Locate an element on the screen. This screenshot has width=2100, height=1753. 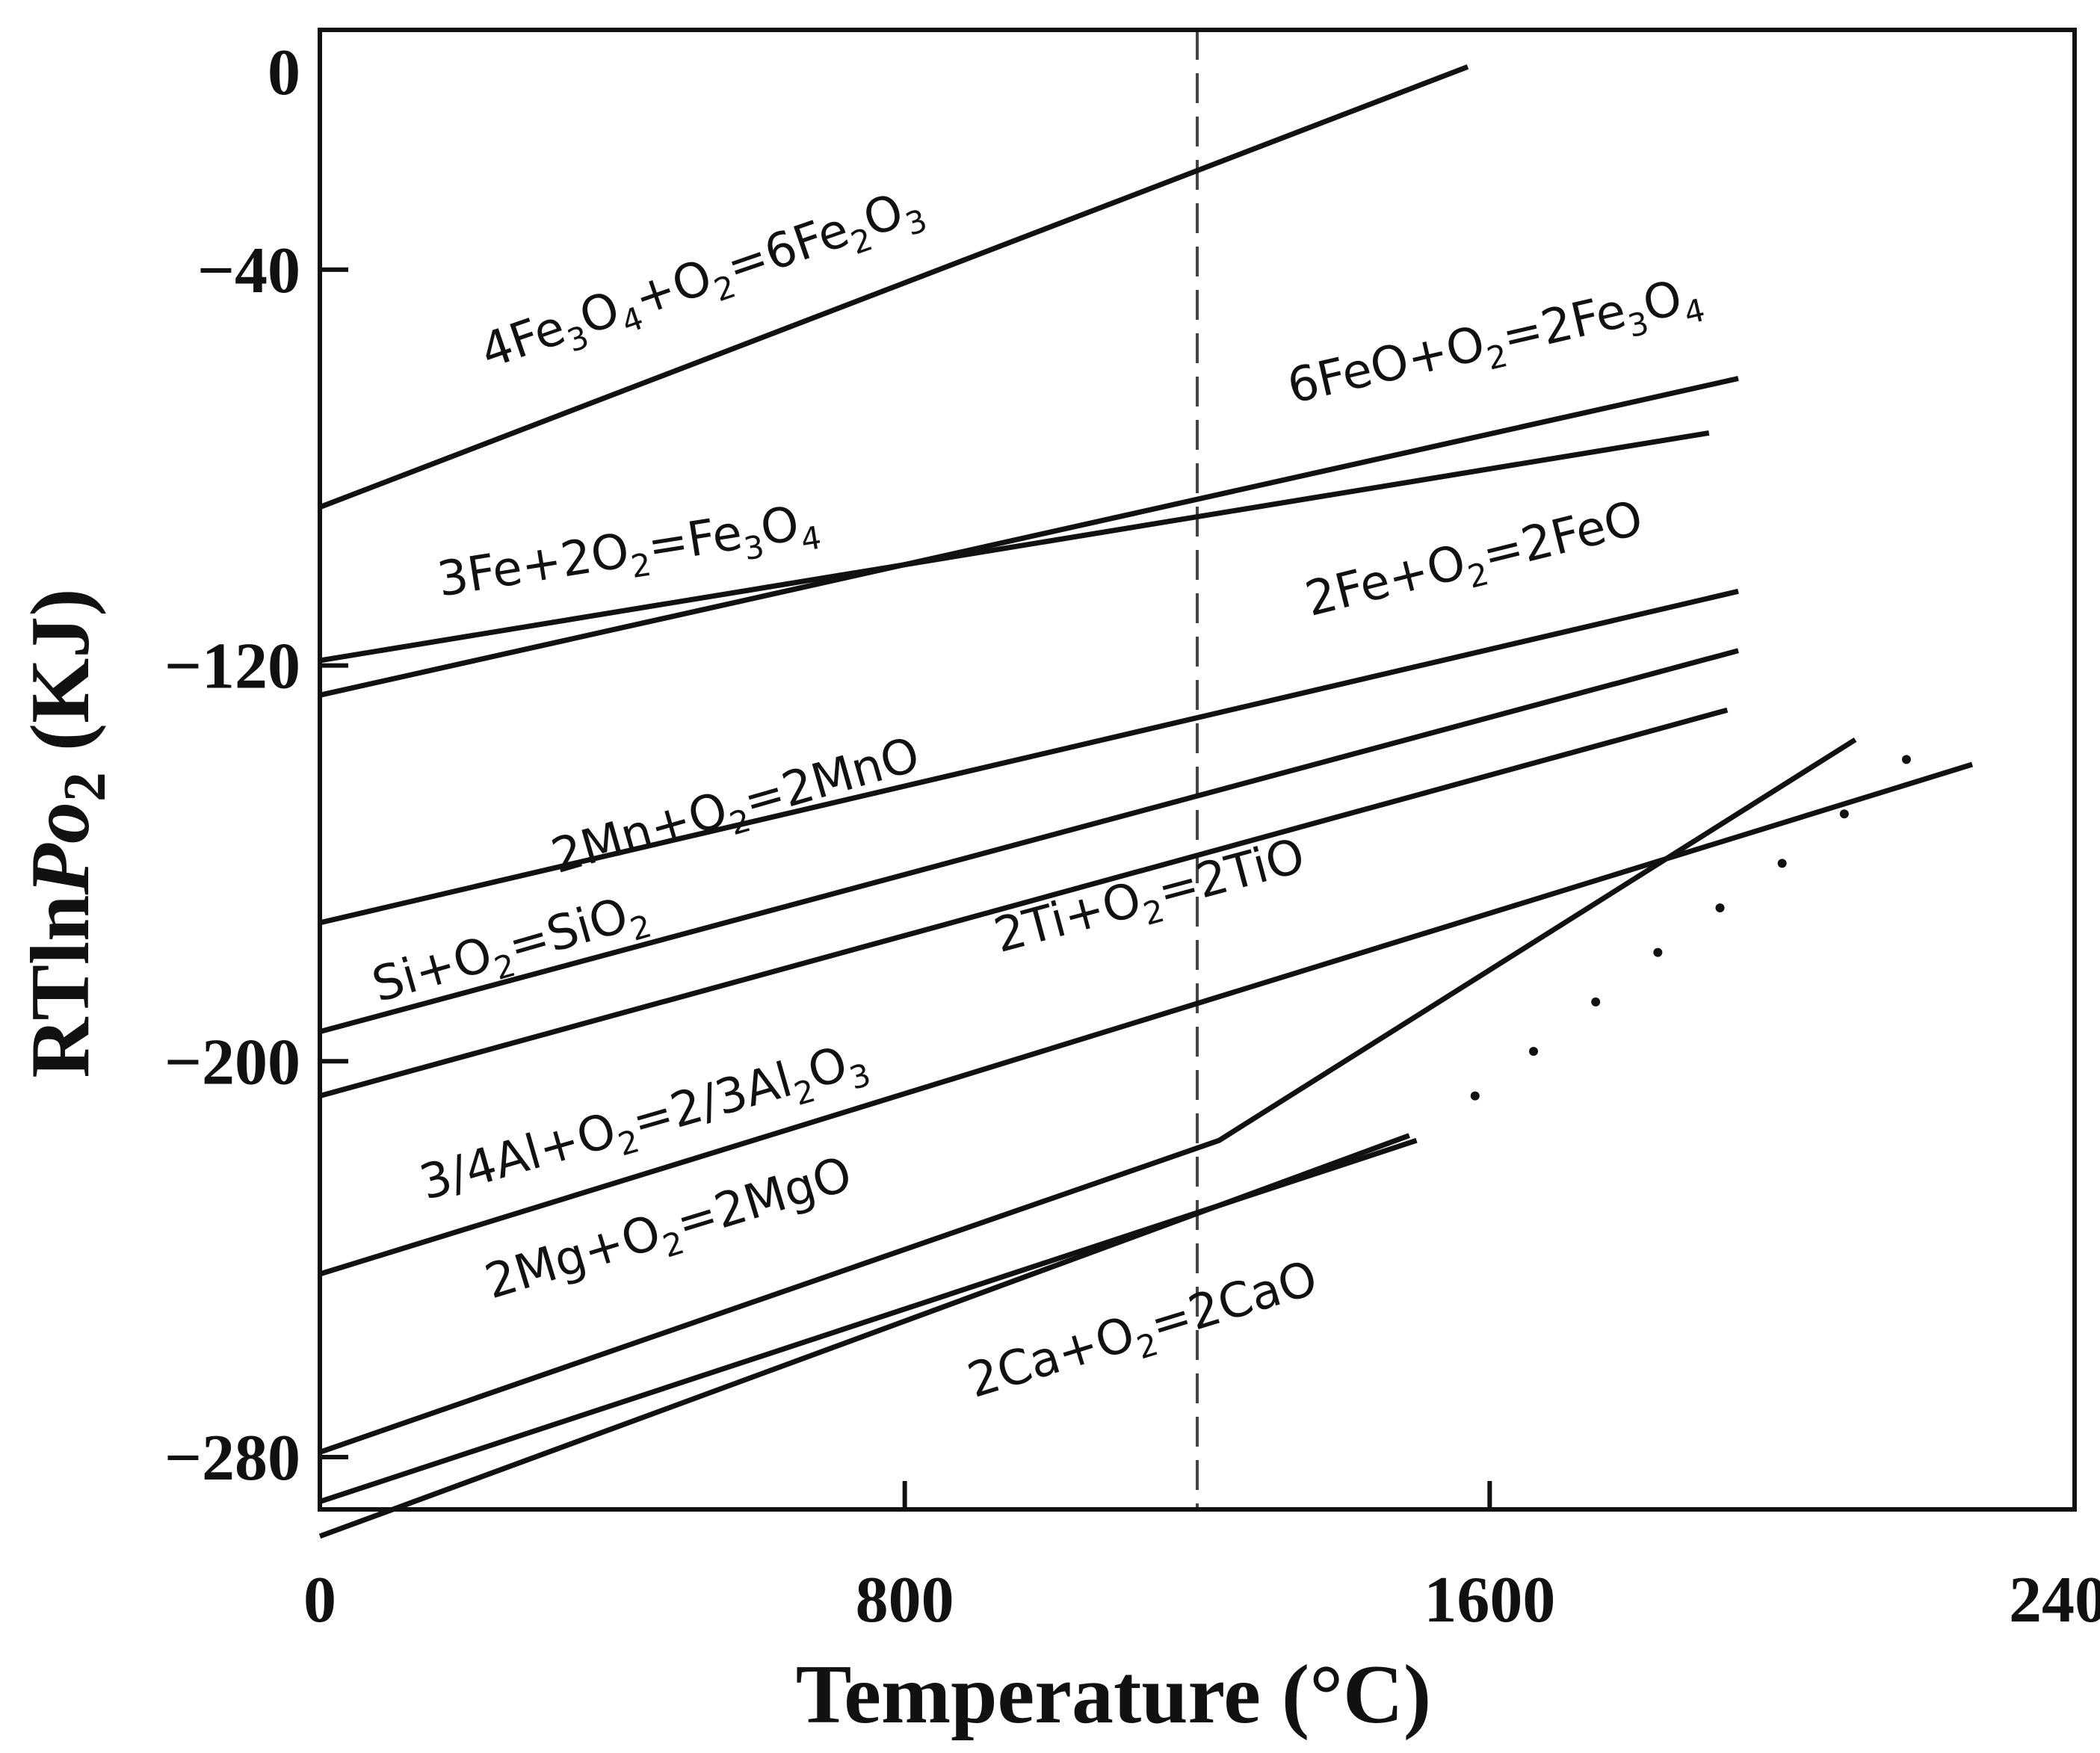
x-tick-label: 0 is located at coordinates (319, 1600).